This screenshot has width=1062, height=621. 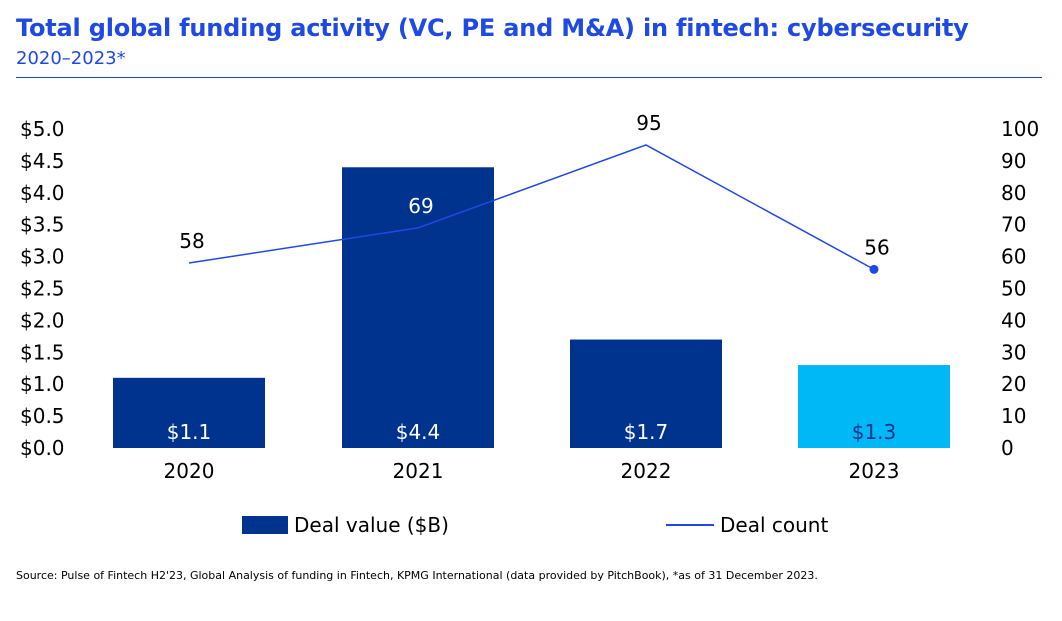 What do you see at coordinates (42, 320) in the screenshot?
I see `left-axis-tick: $2.0` at bounding box center [42, 320].